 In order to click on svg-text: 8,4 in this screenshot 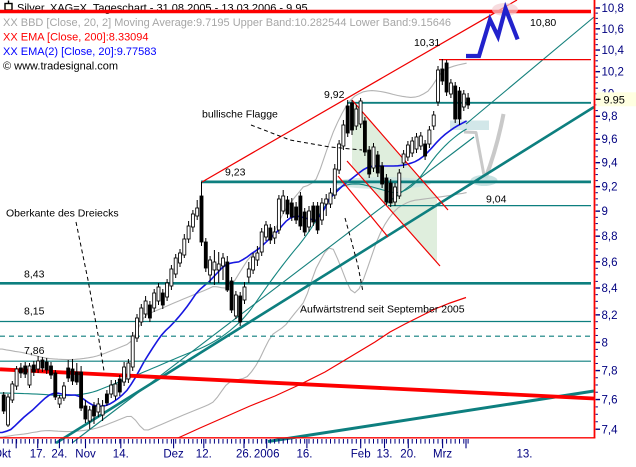, I will do `click(610, 289)`.